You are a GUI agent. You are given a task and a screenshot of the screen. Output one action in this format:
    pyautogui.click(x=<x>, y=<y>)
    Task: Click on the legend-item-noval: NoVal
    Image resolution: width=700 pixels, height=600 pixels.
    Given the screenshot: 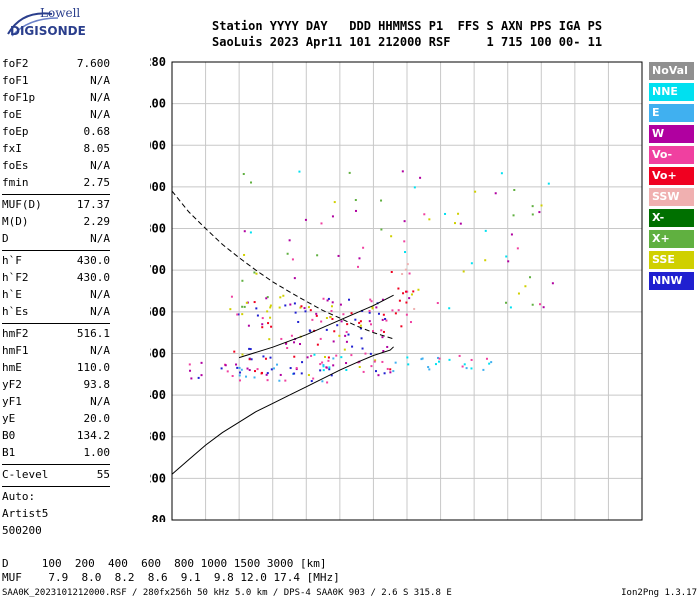 What is the action you would take?
    pyautogui.click(x=671, y=71)
    